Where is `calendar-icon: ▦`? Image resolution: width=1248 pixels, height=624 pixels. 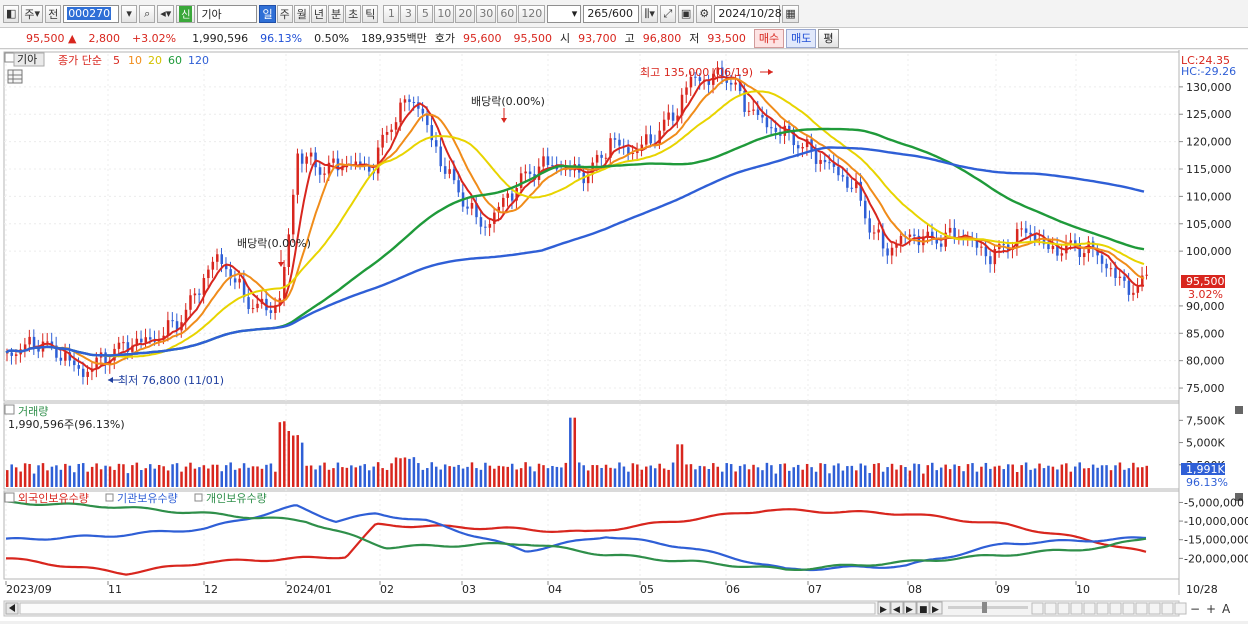
calendar-icon: ▦ is located at coordinates (790, 13).